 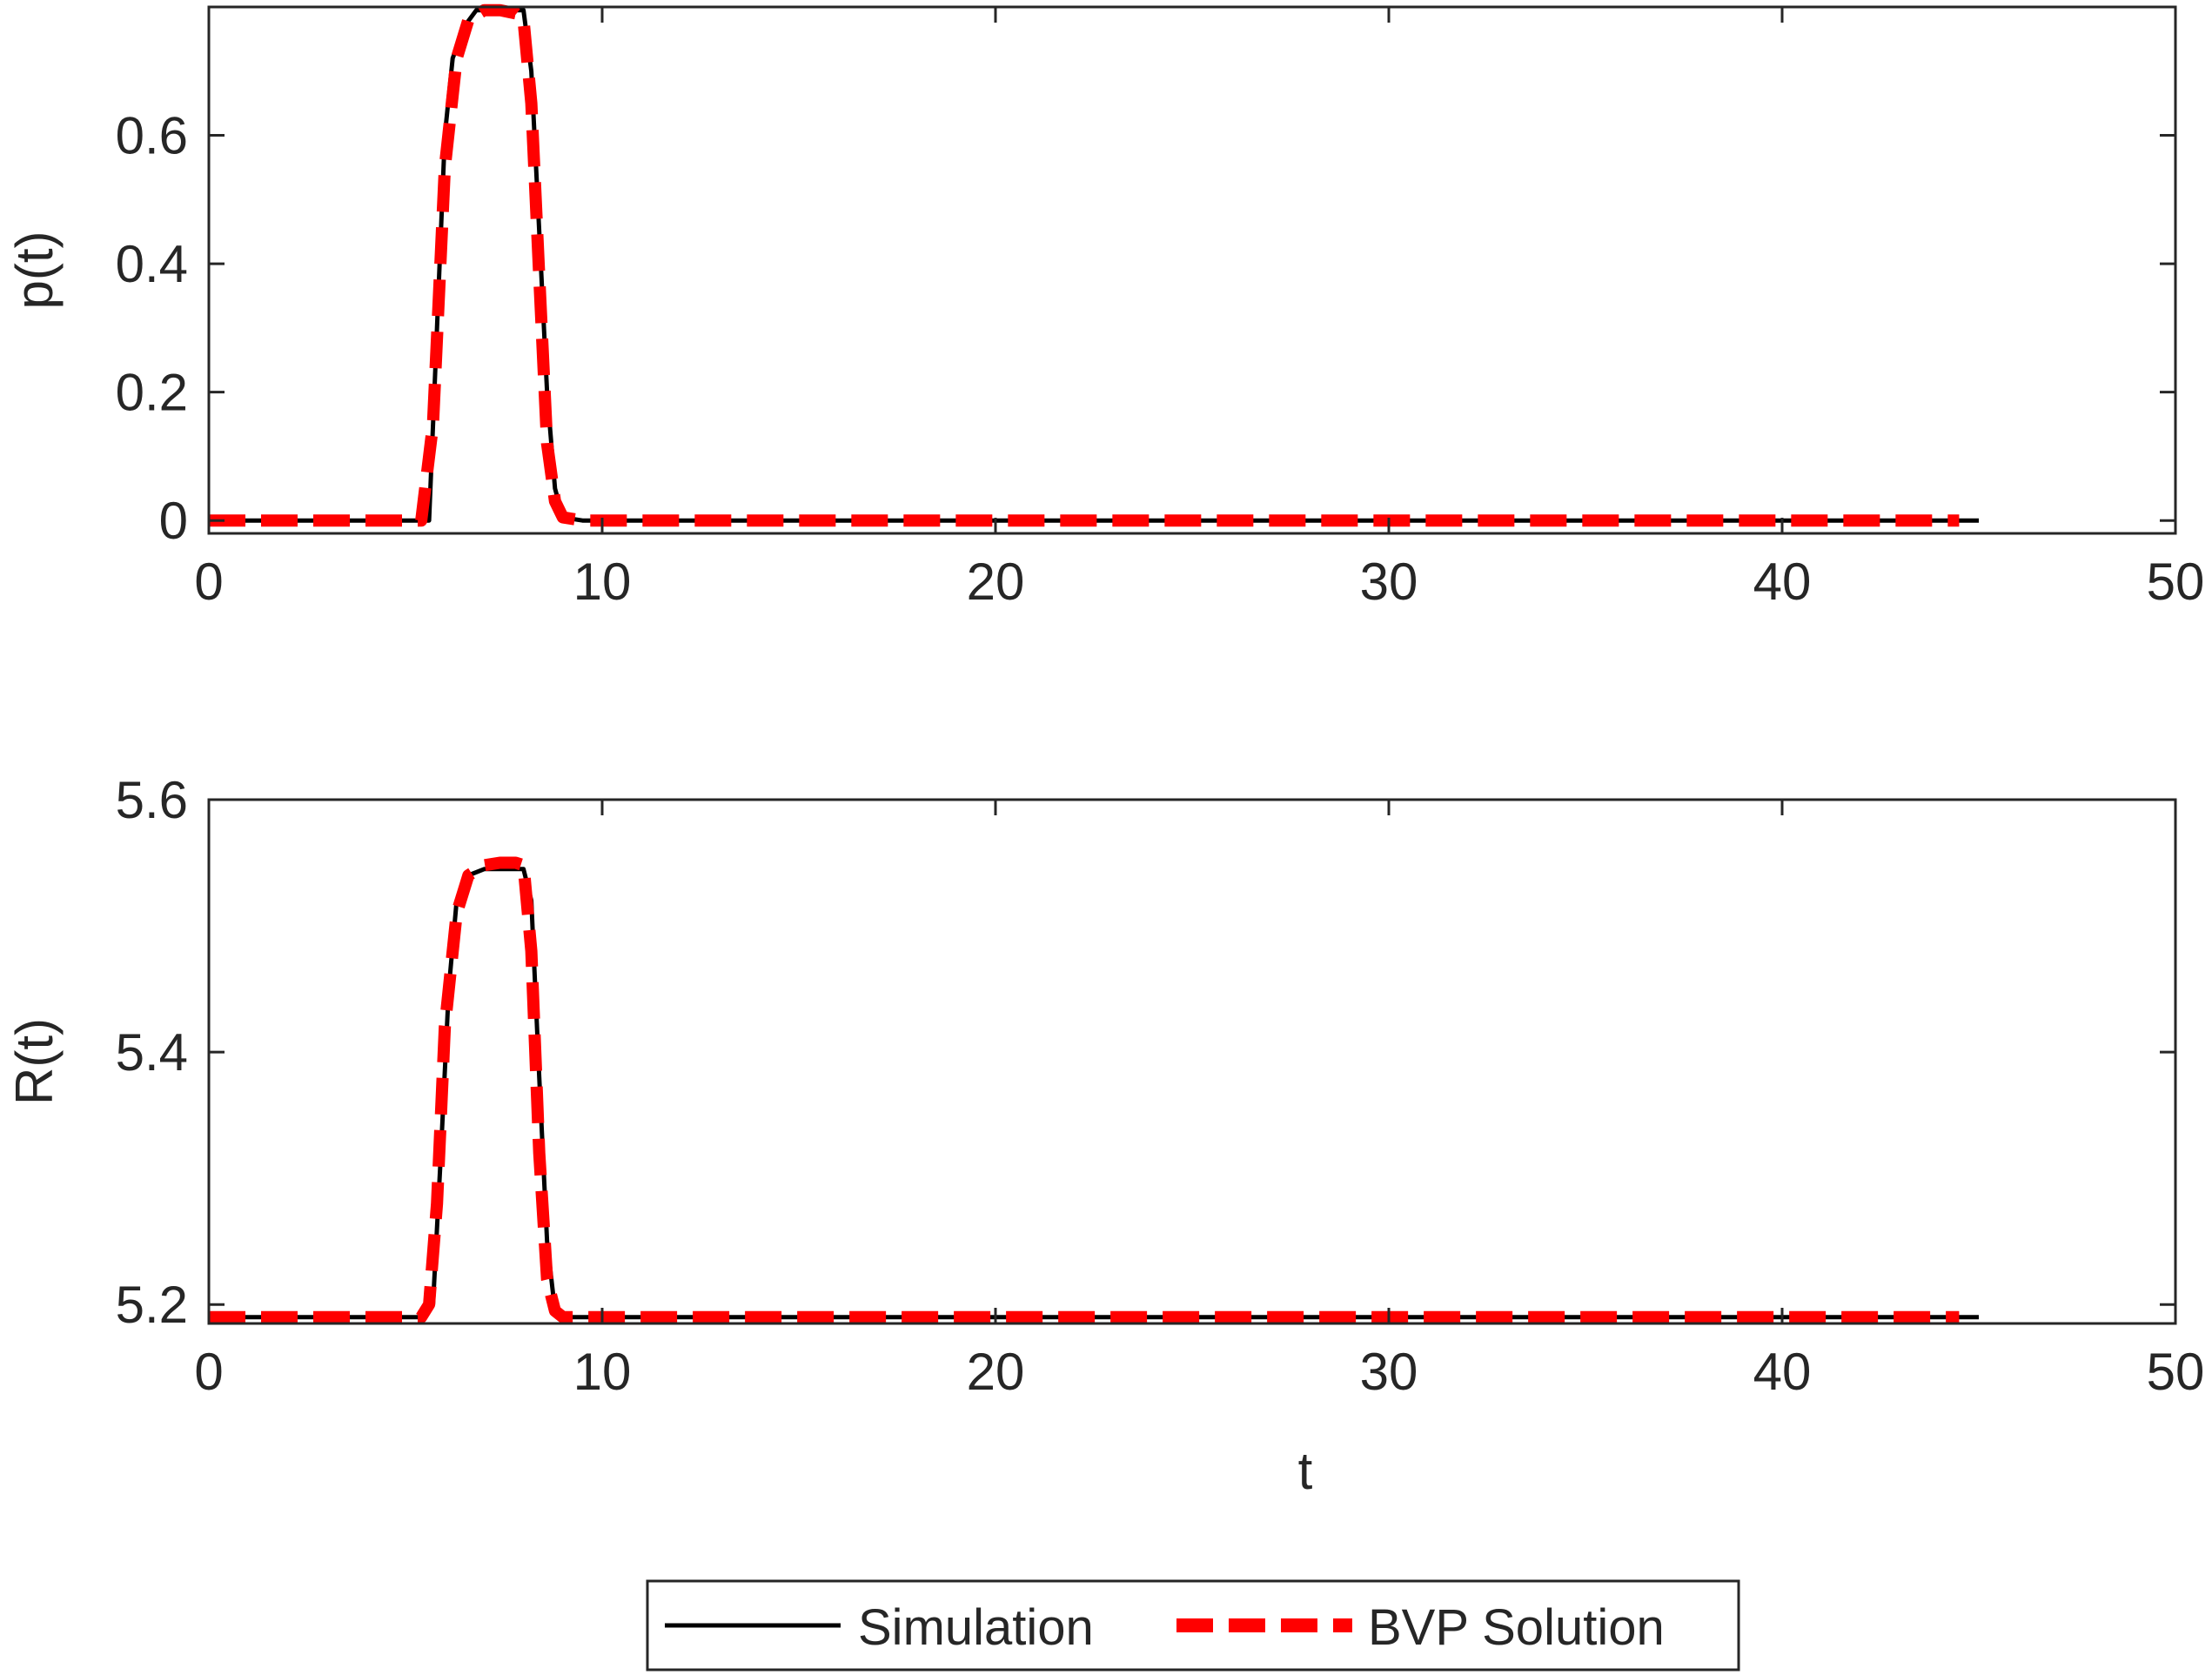 What do you see at coordinates (152, 264) in the screenshot?
I see `y-tick-label: 0.4` at bounding box center [152, 264].